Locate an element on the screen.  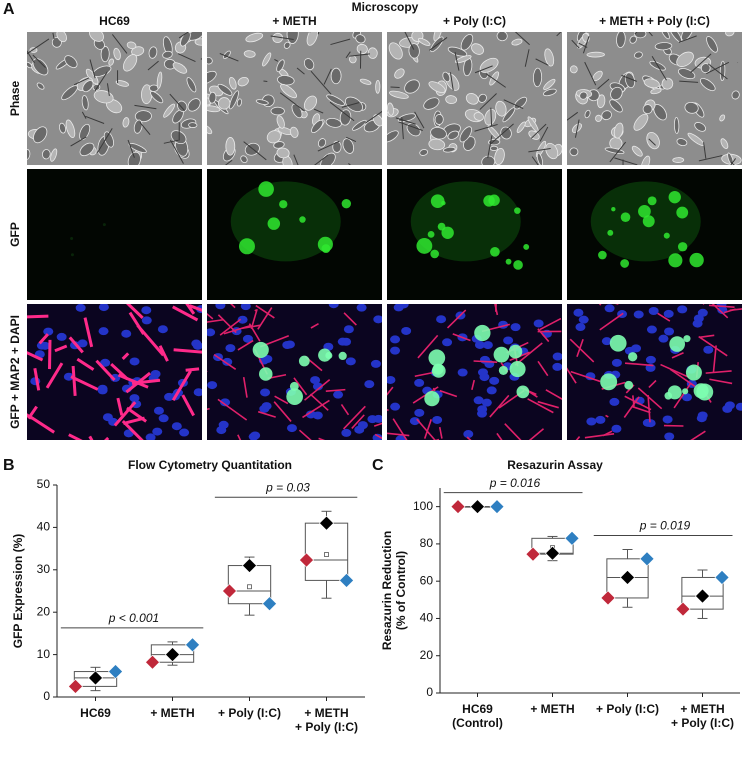
p-value: p < 0.001 is located at coordinates (133, 618).